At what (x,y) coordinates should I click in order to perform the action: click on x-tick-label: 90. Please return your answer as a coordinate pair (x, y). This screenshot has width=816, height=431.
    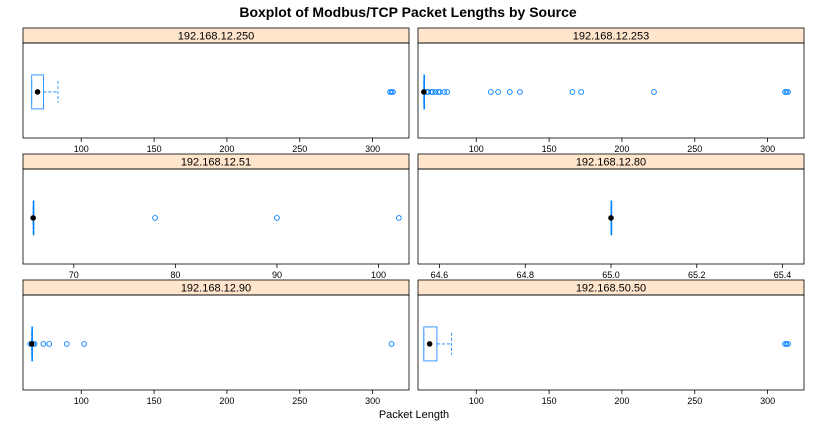
    Looking at the image, I should click on (277, 275).